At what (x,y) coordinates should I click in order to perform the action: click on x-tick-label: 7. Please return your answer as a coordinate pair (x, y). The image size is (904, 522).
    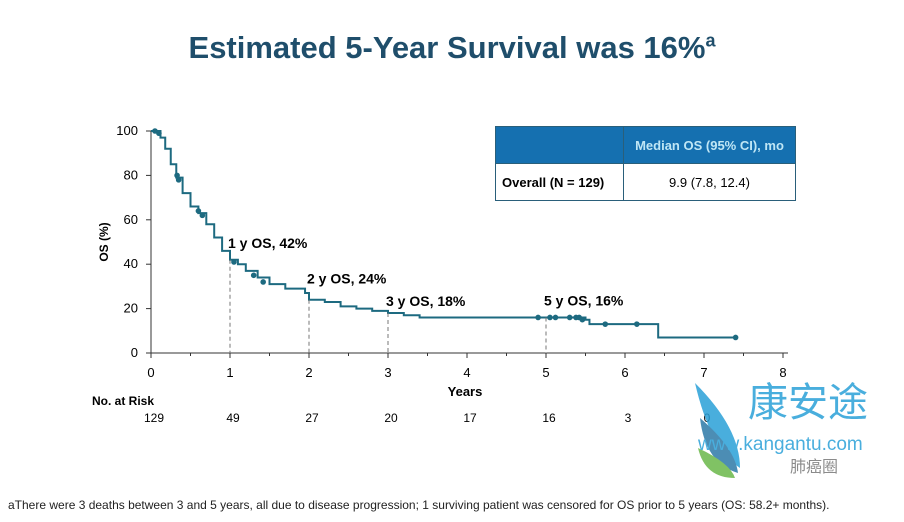
    Looking at the image, I should click on (703, 372).